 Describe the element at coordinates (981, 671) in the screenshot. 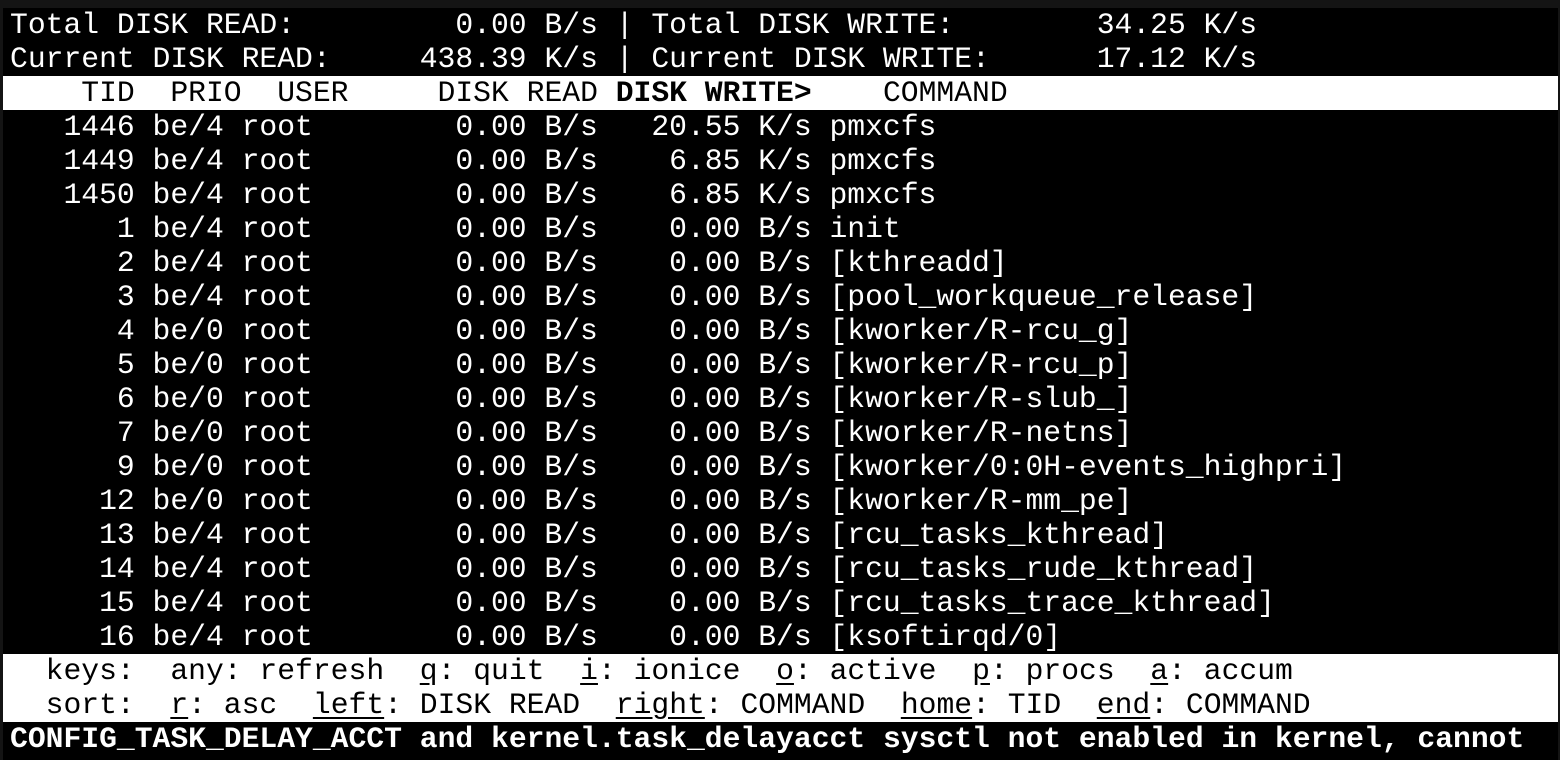

I see `key-name: p` at that location.